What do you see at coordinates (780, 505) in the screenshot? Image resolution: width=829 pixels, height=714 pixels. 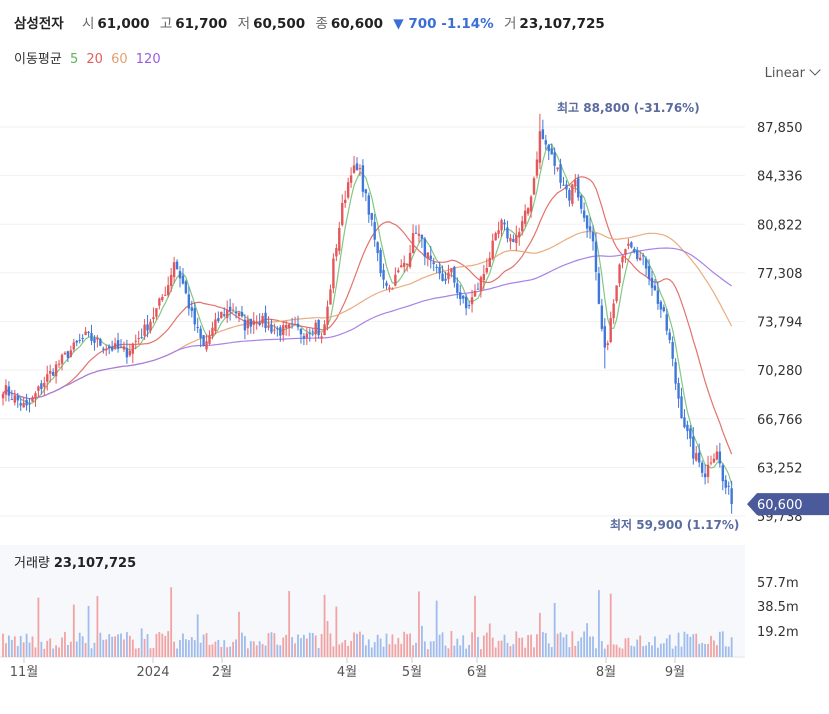 I see `current-price-label: 60,600` at bounding box center [780, 505].